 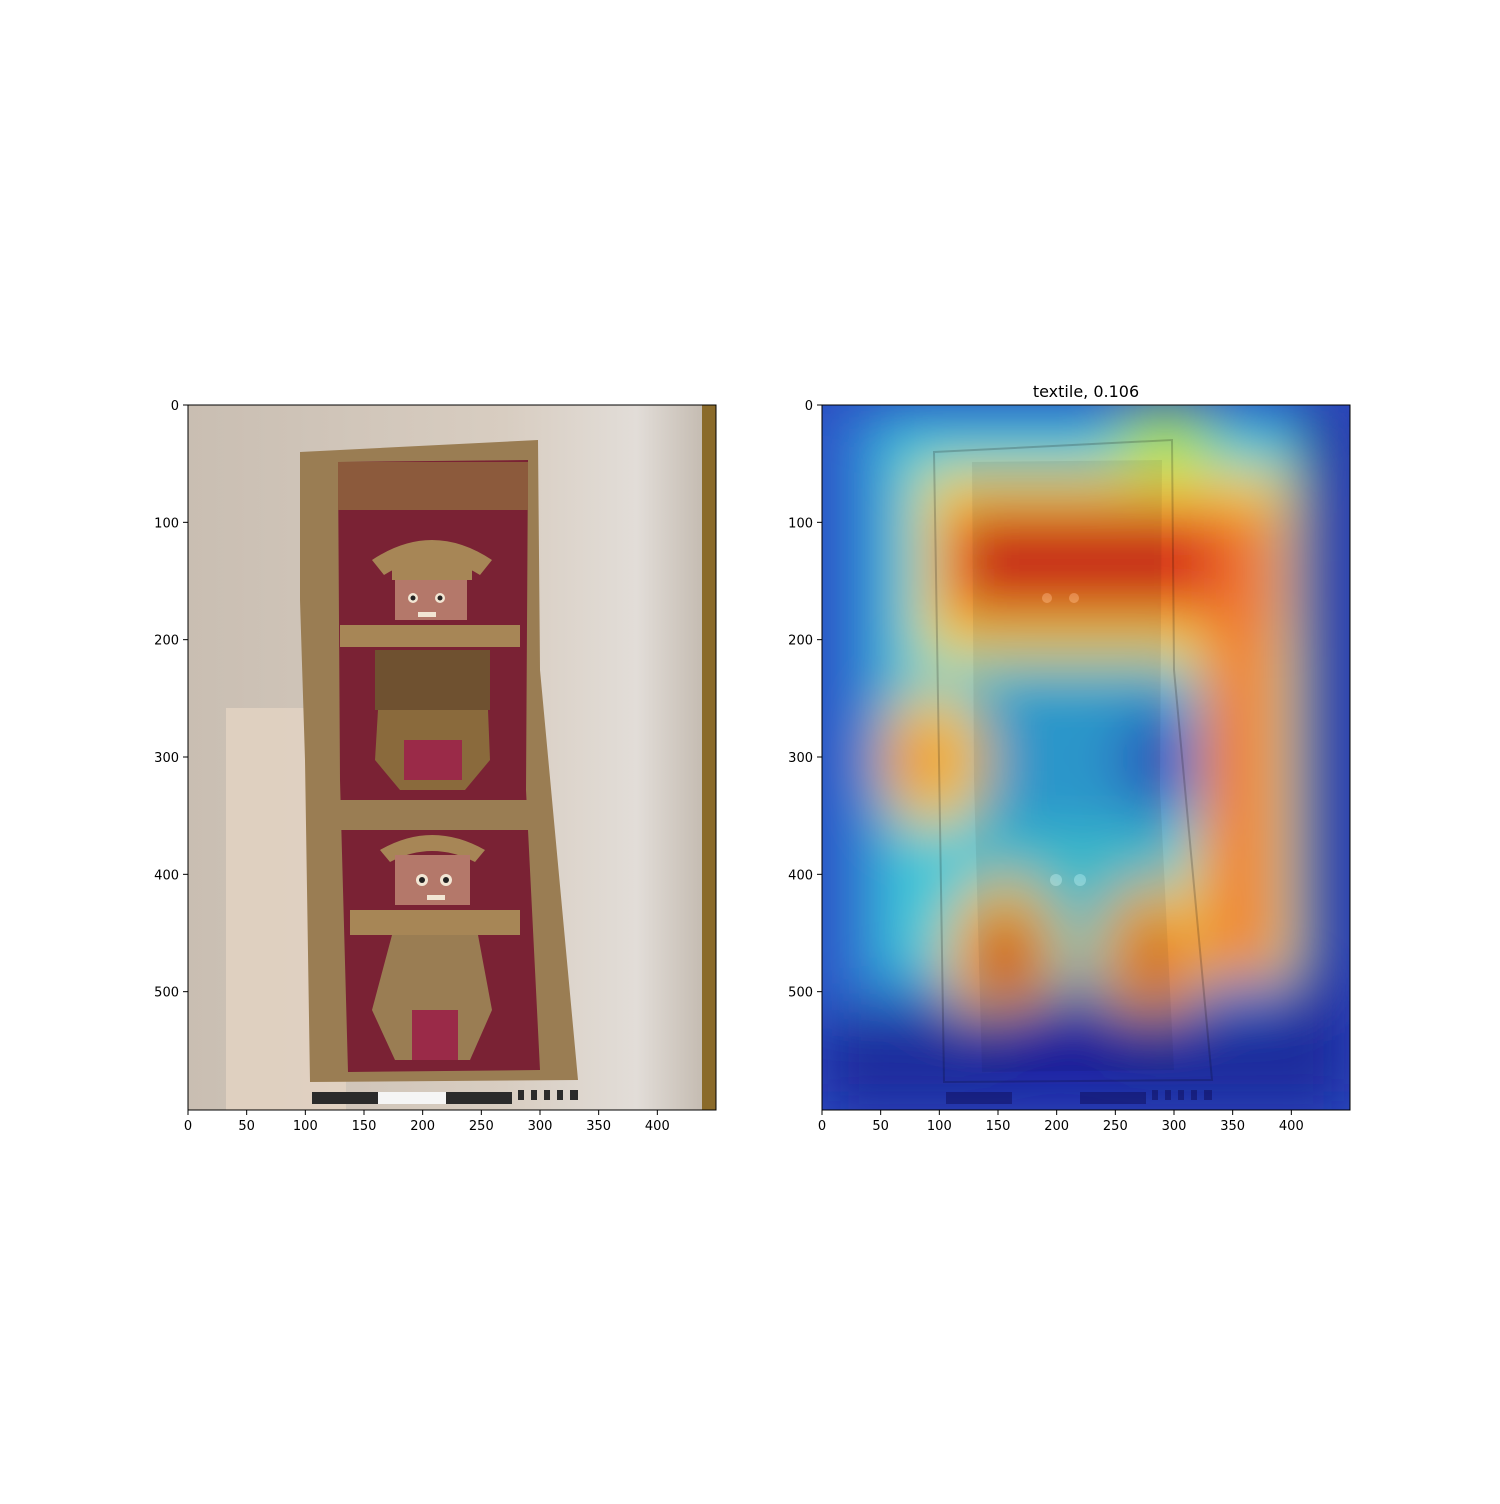 What do you see at coordinates (1086, 391) in the screenshot?
I see `right-panel-title: textile, 0.106` at bounding box center [1086, 391].